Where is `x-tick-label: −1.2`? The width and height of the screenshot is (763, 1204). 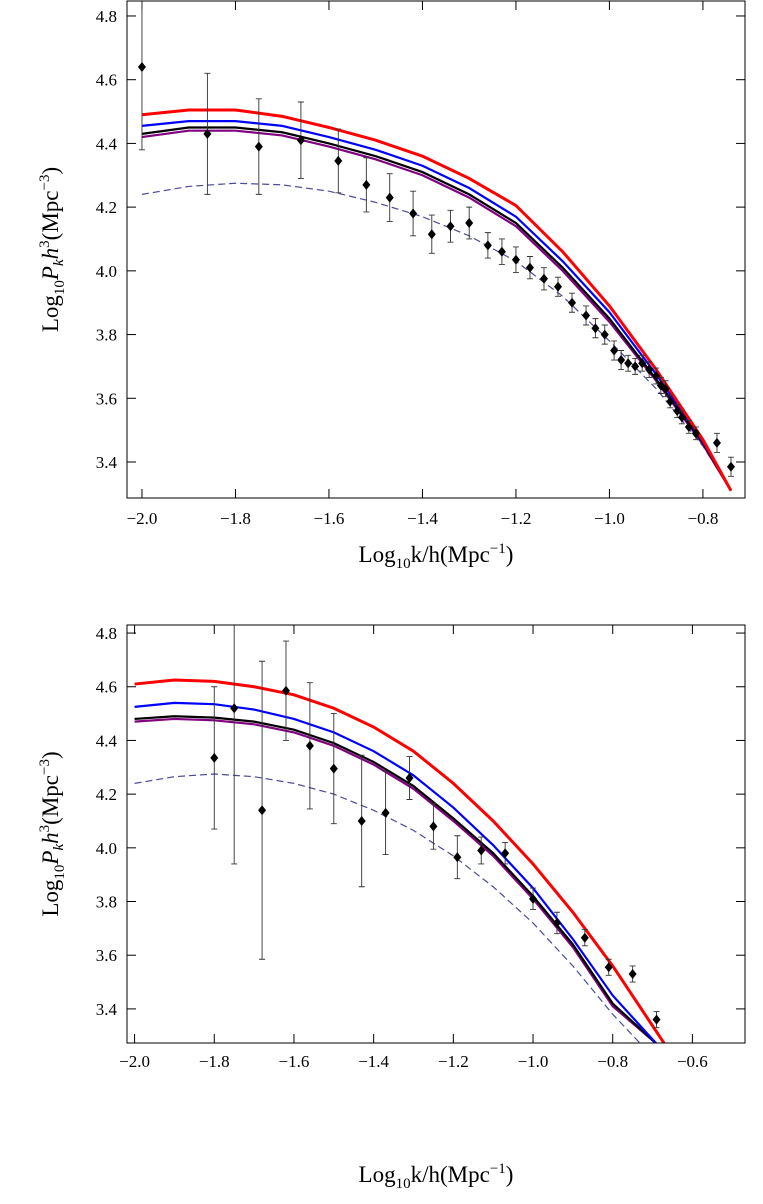 x-tick-label: −1.2 is located at coordinates (516, 518).